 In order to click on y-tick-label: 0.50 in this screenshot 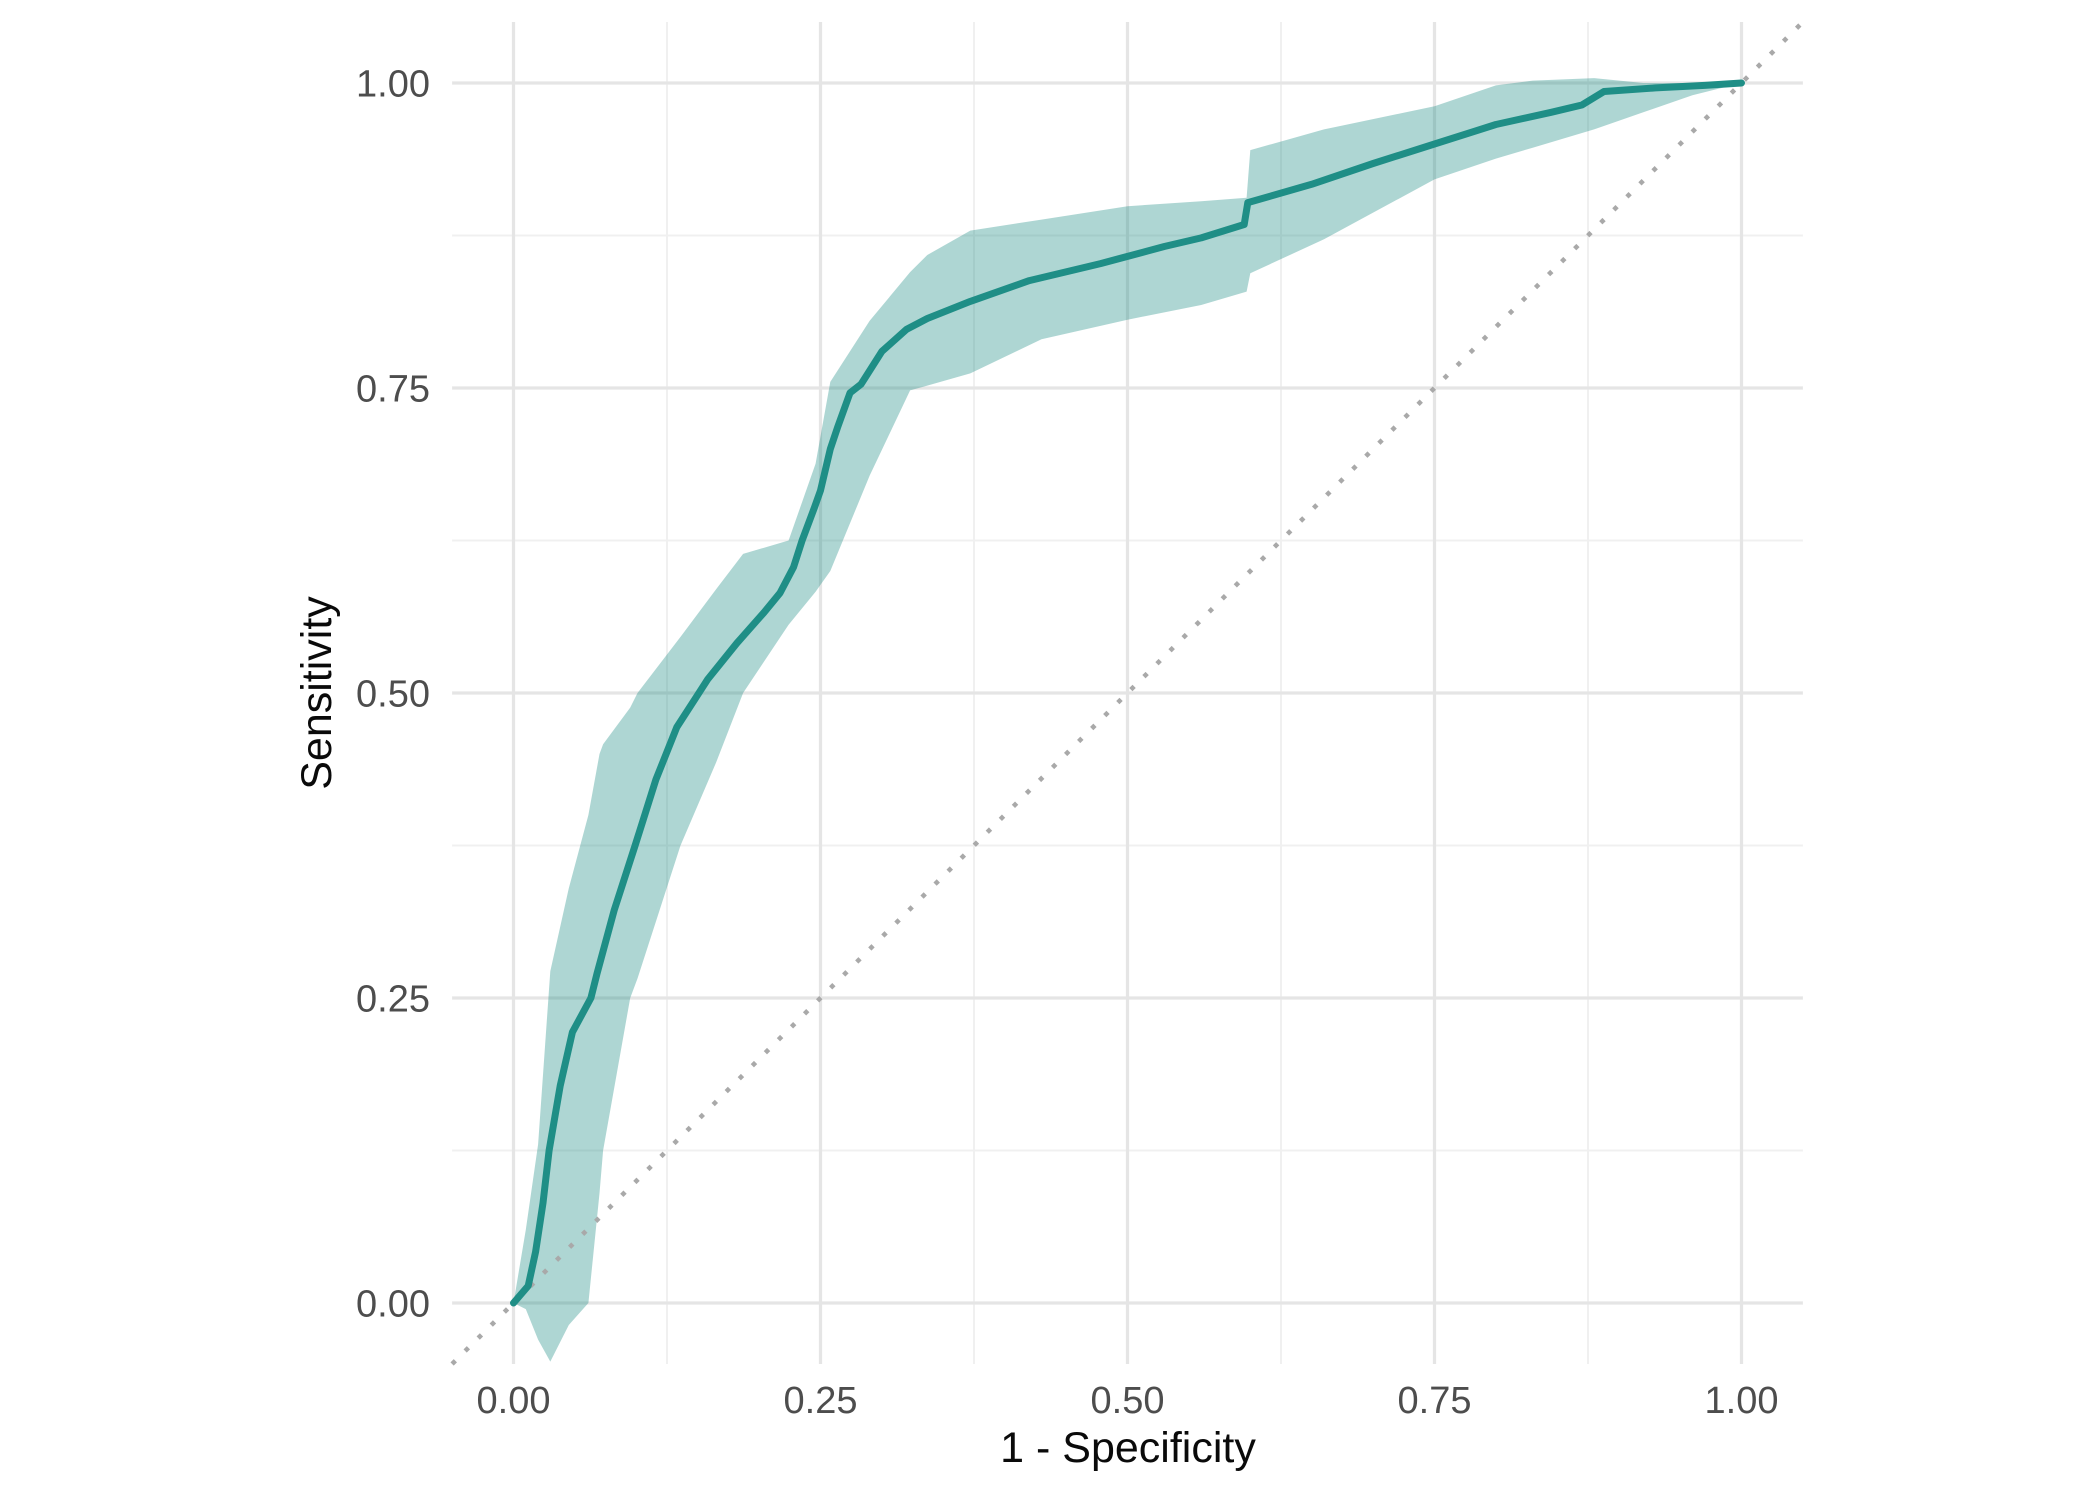, I will do `click(393, 695)`.